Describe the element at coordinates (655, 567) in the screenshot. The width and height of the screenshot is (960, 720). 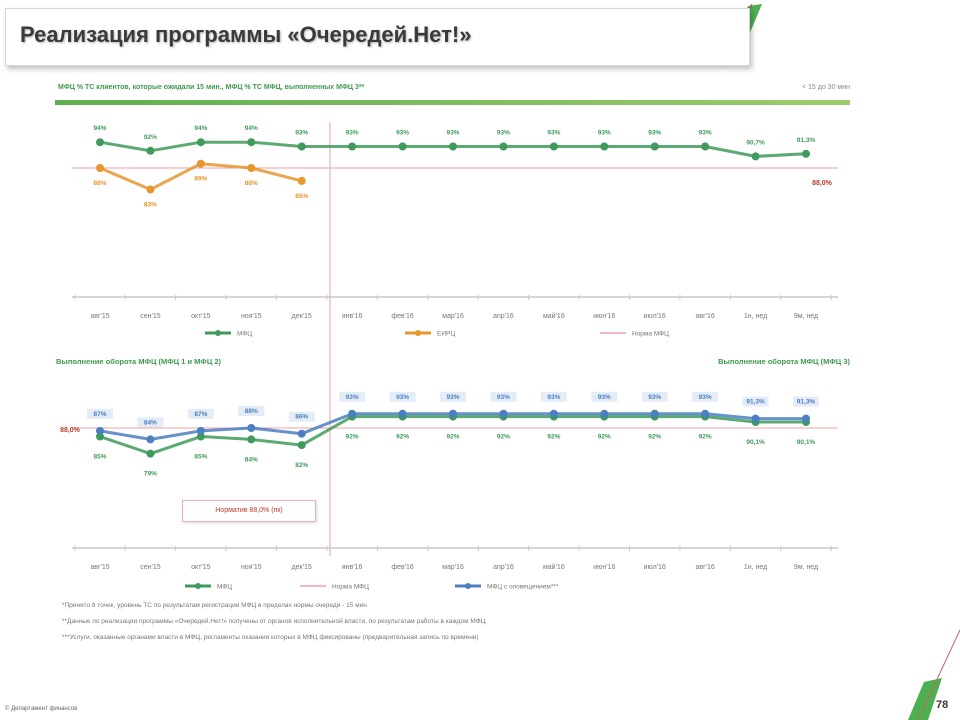
I see `chart2-x-tick-label: июл'16` at that location.